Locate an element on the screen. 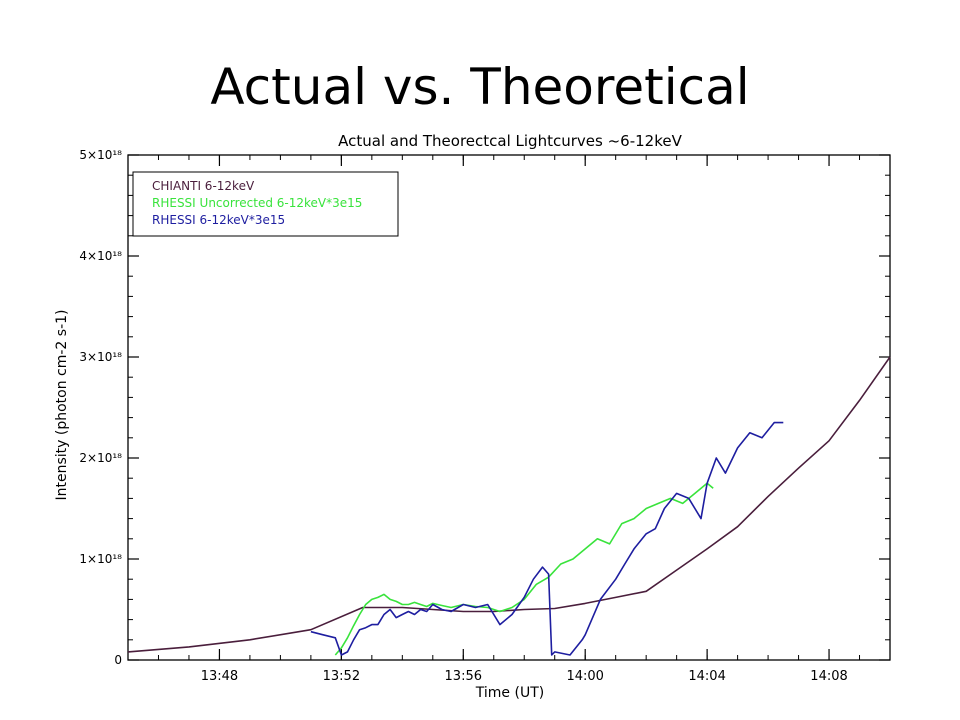  legend-box is located at coordinates (265, 204).